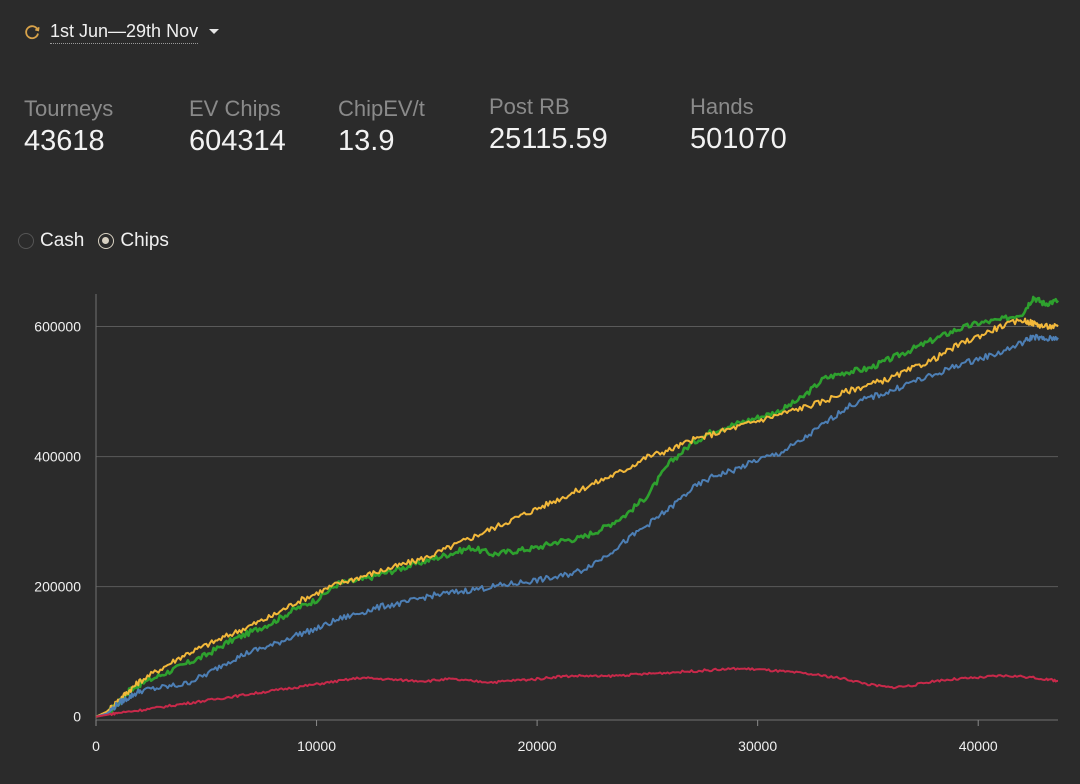  I want to click on x-tick-label: 0, so click(96, 746).